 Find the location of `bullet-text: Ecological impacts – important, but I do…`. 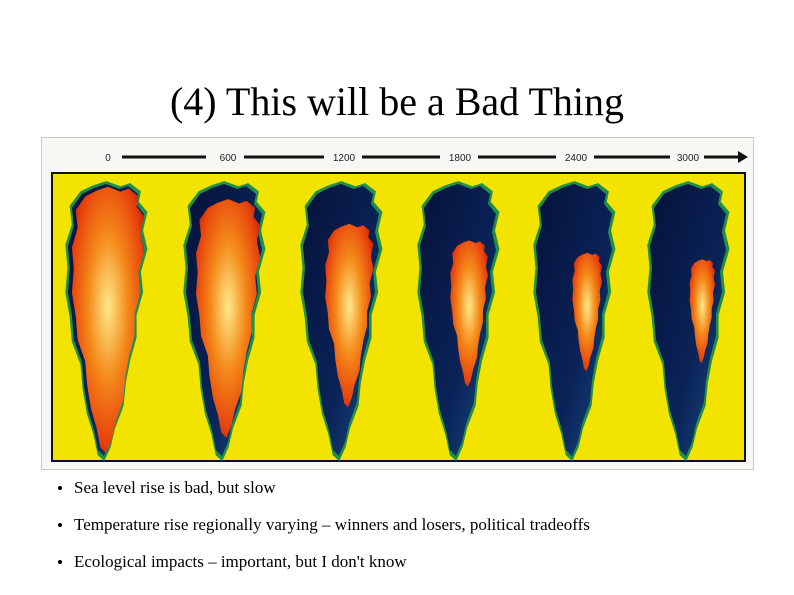

bullet-text: Ecological impacts – important, but I do… is located at coordinates (240, 561).